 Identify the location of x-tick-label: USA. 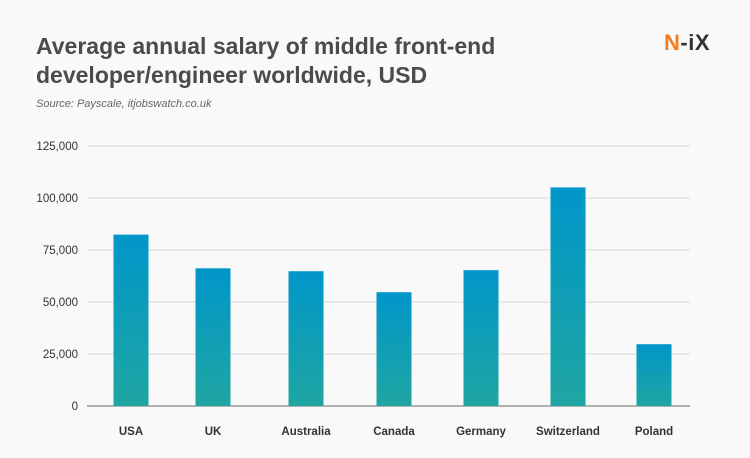
(131, 432).